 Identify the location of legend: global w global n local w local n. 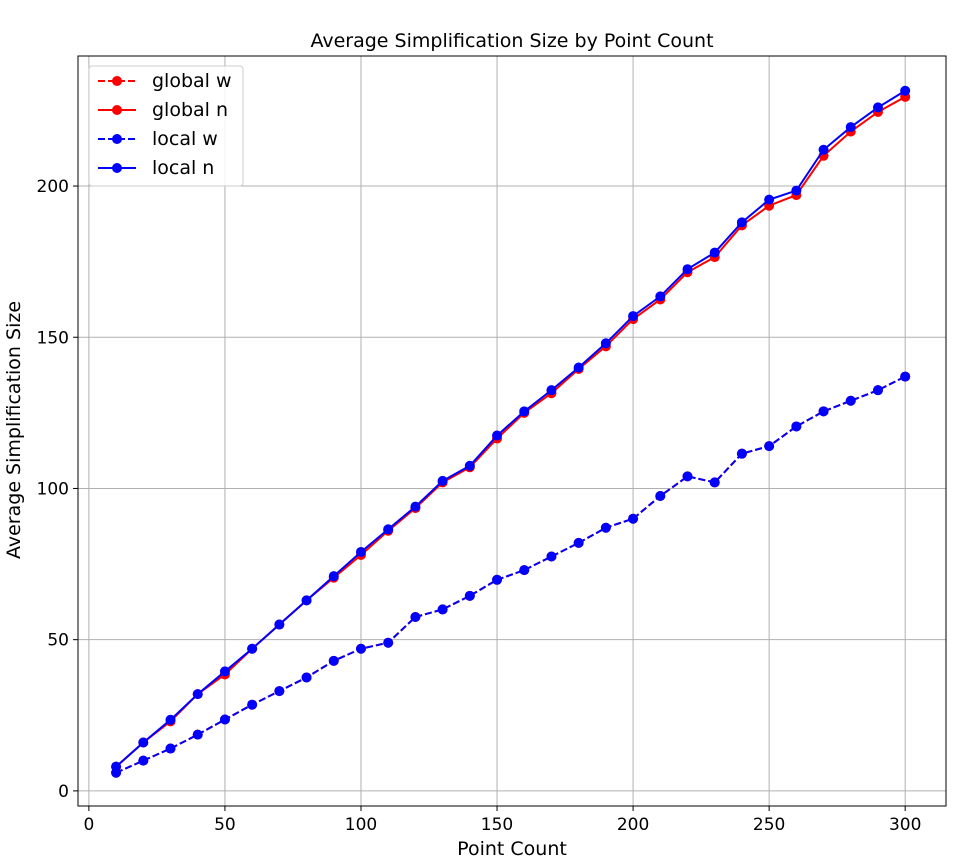
(166, 126).